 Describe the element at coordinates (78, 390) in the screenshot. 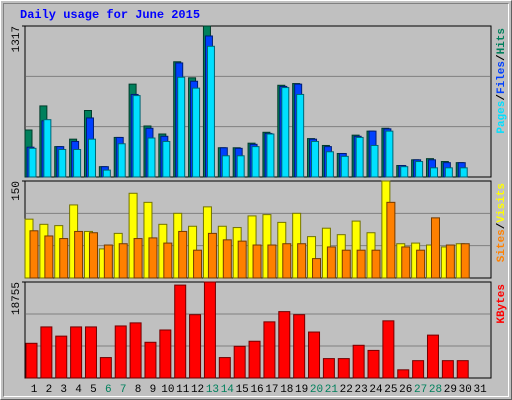

I see `x-tick-label: 4` at that location.